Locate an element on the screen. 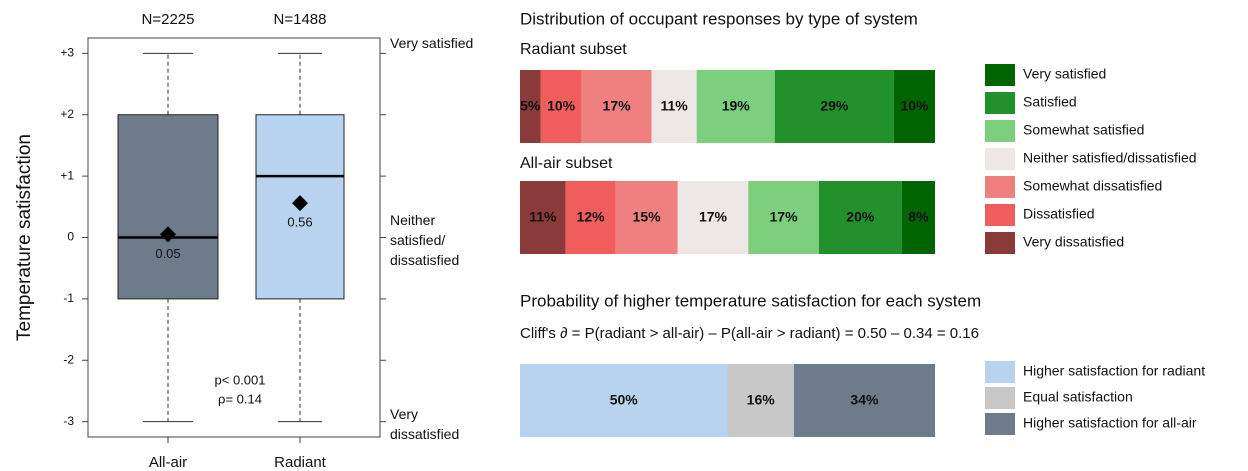 The image size is (1248, 471). y-tick-label: +1 is located at coordinates (67, 175).